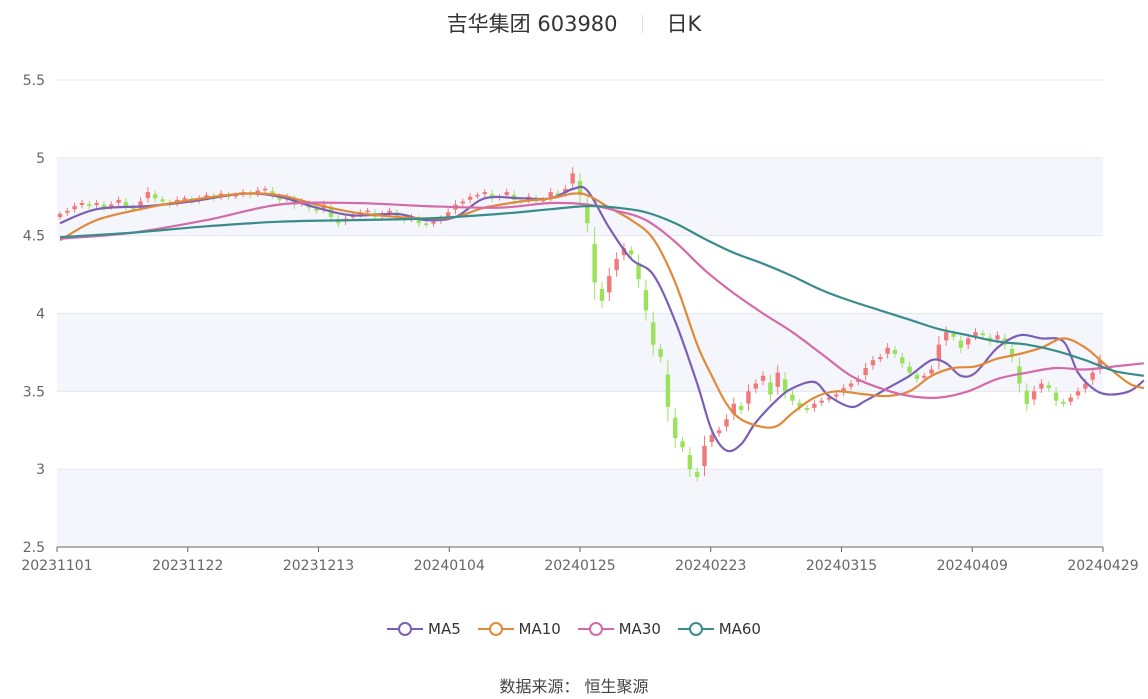  Describe the element at coordinates (34, 81) in the screenshot. I see `y-tick-label: 5.5` at that location.